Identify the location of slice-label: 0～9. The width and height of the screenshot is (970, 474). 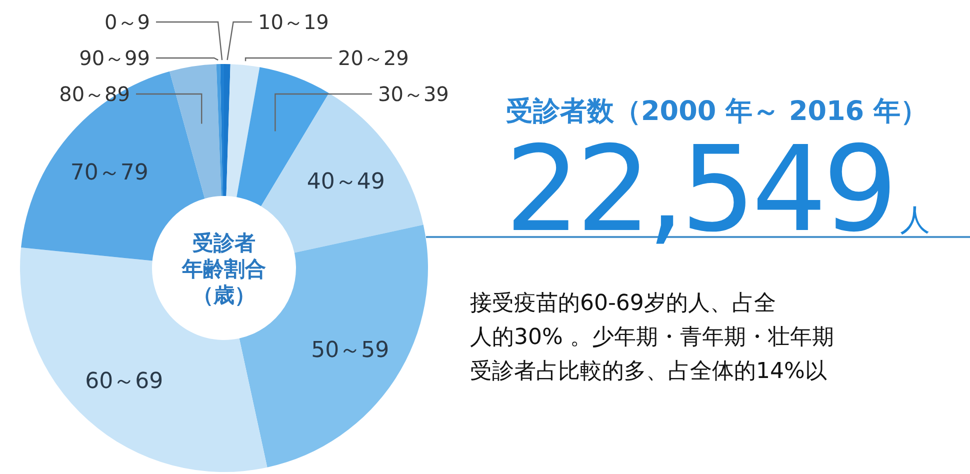
(127, 22).